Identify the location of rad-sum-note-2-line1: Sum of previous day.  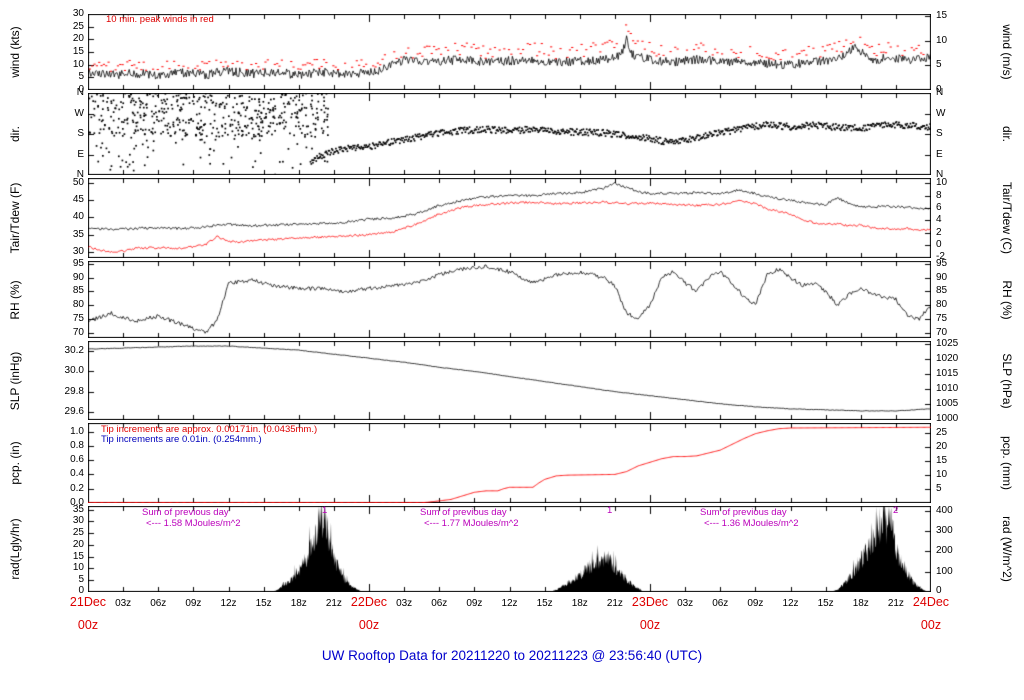
(463, 512).